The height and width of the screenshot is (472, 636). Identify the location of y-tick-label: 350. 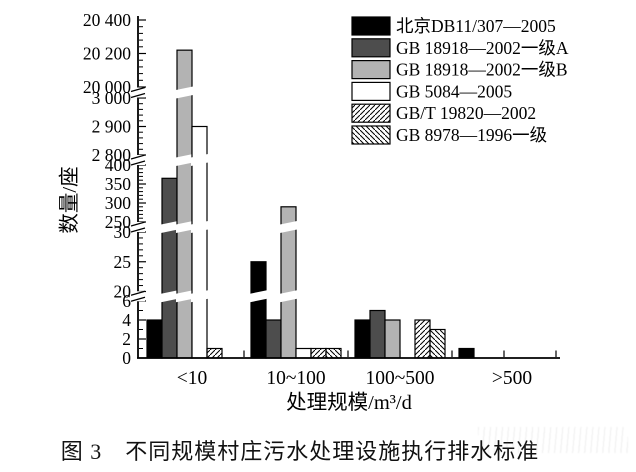
(118, 184).